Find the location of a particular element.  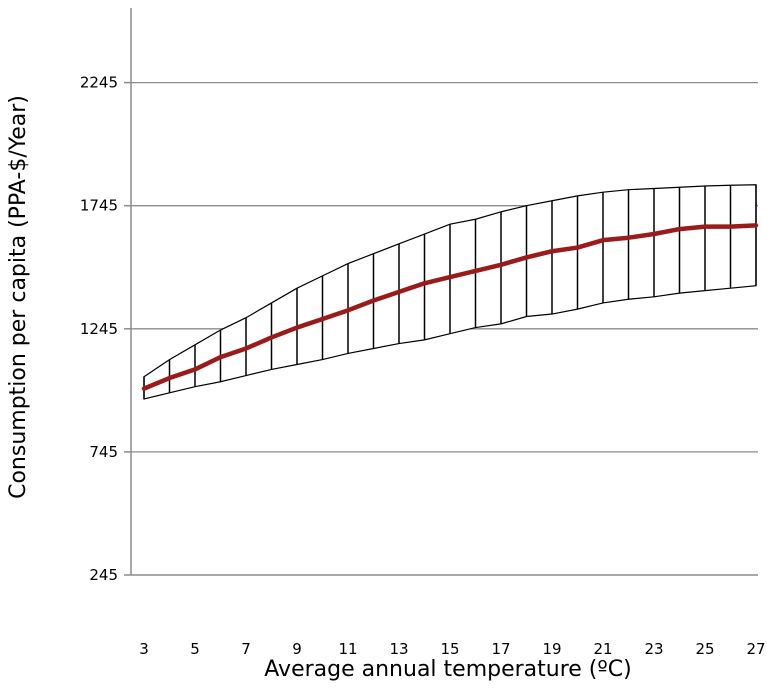

y-tick-label: 1245 is located at coordinates (99, 329).